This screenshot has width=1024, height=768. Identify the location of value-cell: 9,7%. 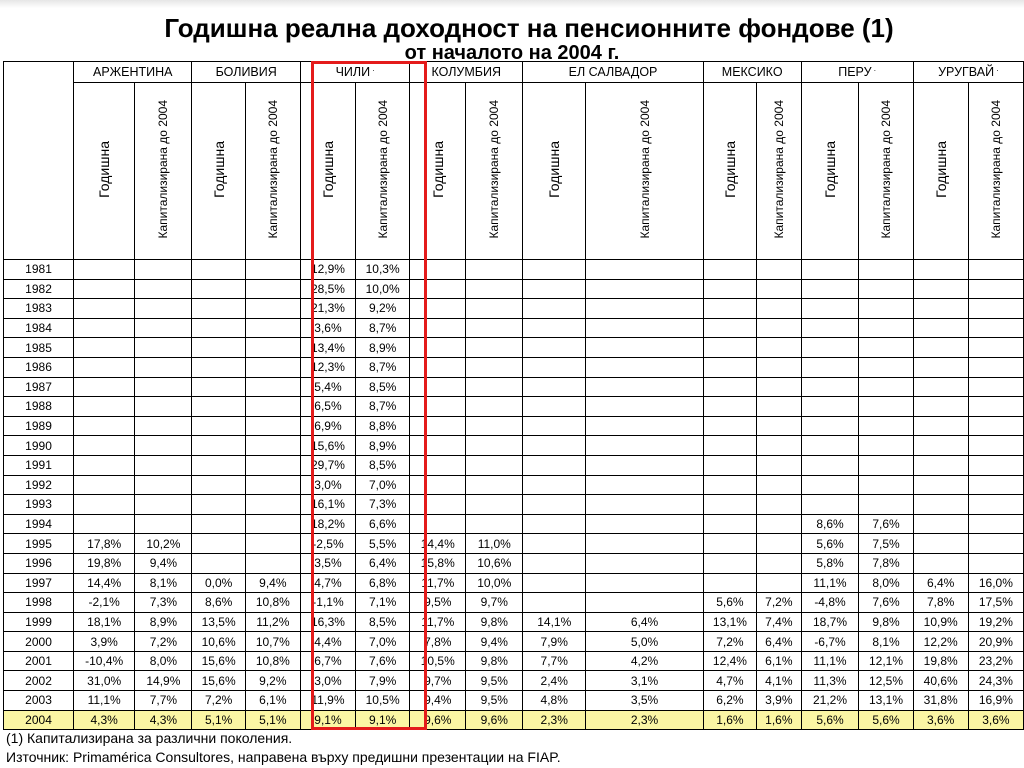
(494, 602).